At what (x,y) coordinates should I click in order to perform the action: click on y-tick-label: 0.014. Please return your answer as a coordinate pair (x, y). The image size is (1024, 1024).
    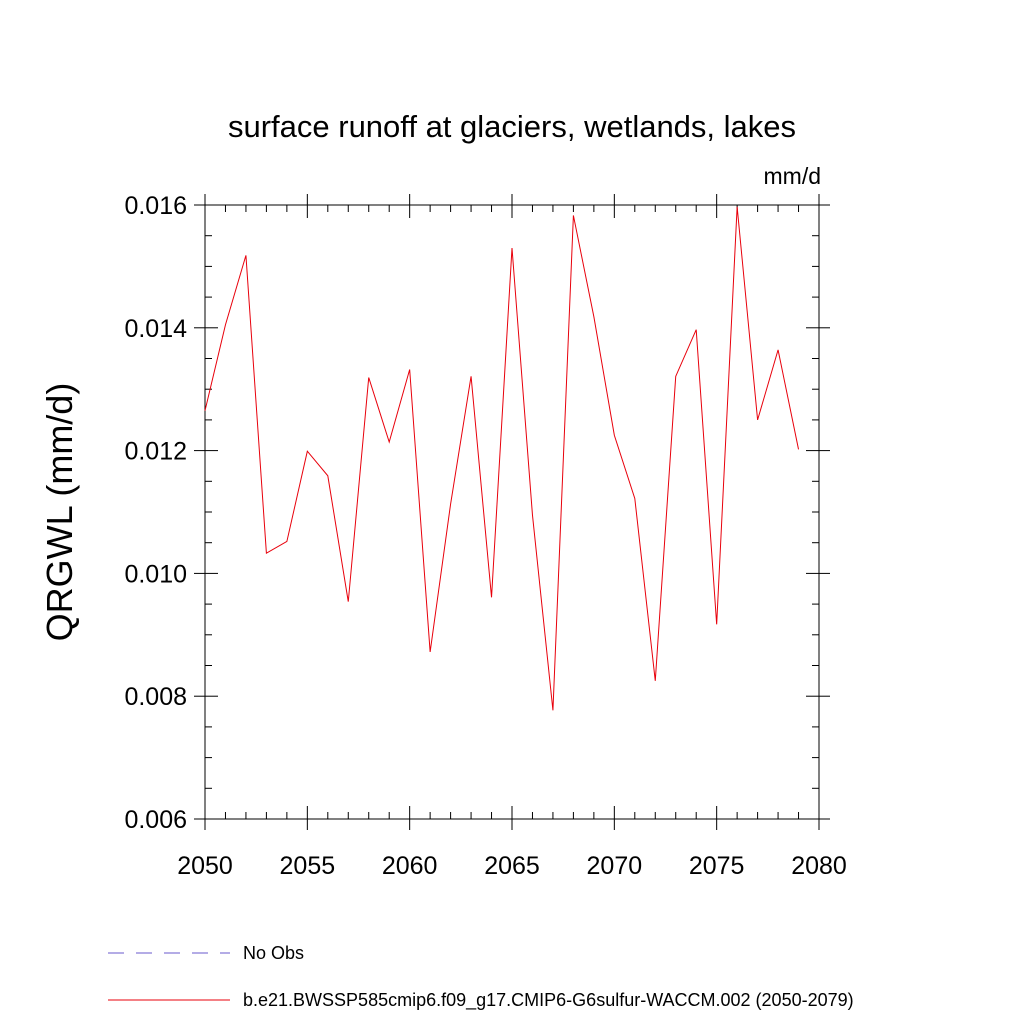
    Looking at the image, I should click on (155, 329).